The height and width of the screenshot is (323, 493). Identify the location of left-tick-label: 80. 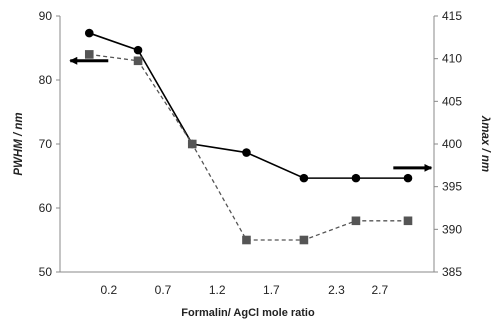
(46, 80).